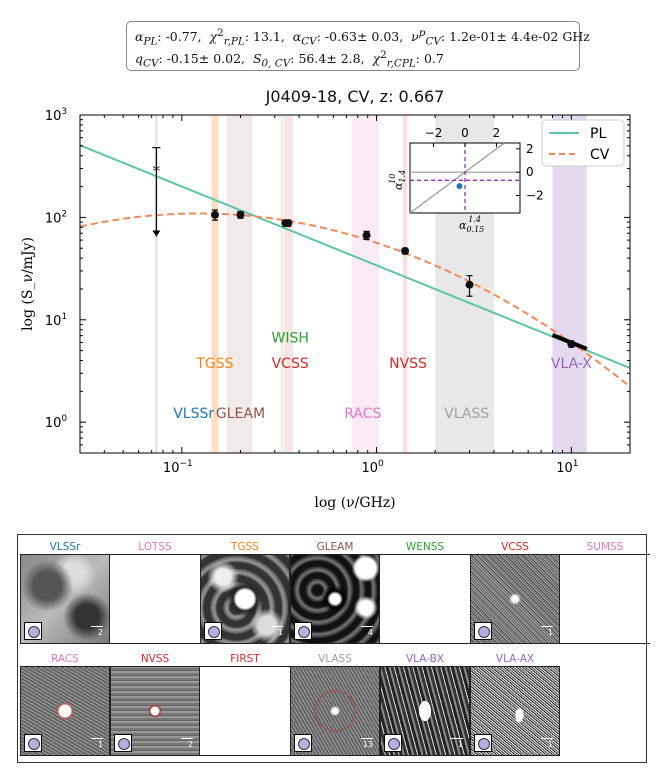 This screenshot has width=664, height=777. Describe the element at coordinates (465, 133) in the screenshot. I see `inset-x-tick-label: 0` at that location.